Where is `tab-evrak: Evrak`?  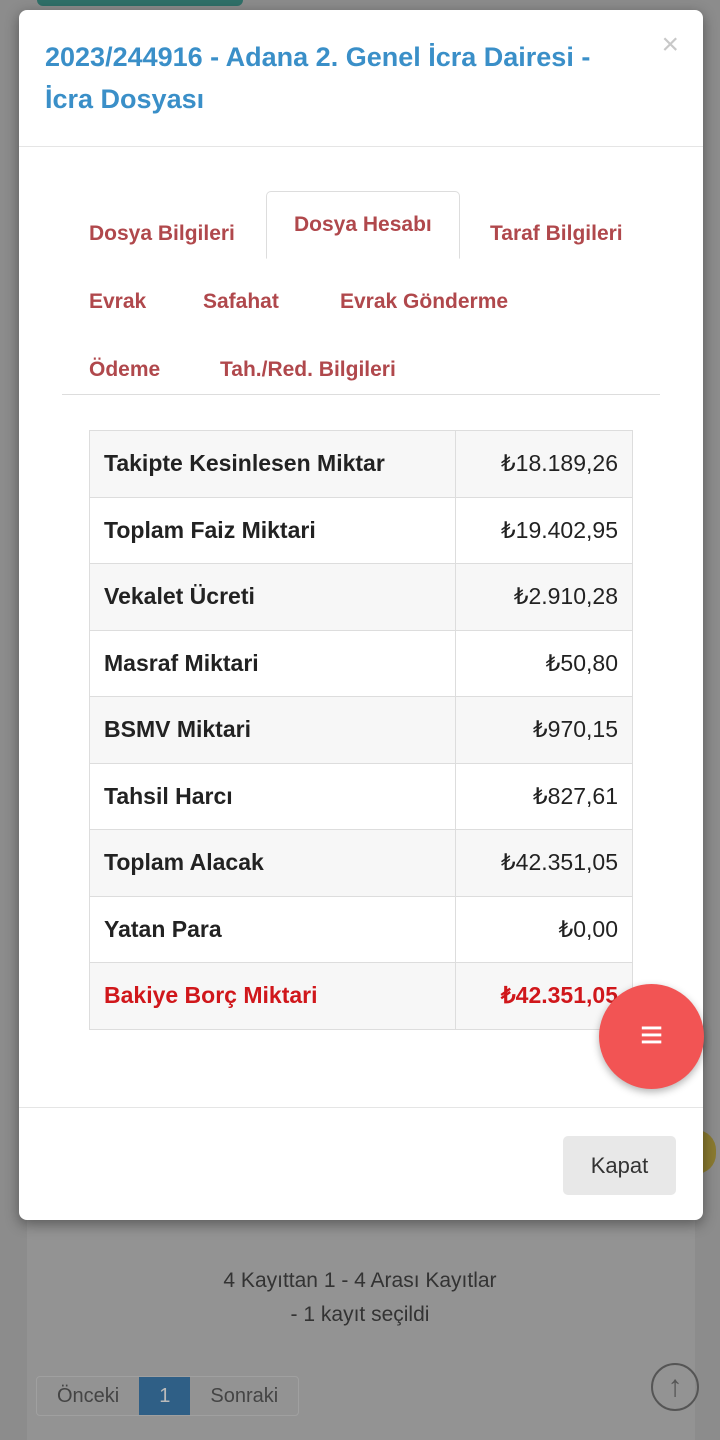 tab-evrak: Evrak is located at coordinates (118, 301).